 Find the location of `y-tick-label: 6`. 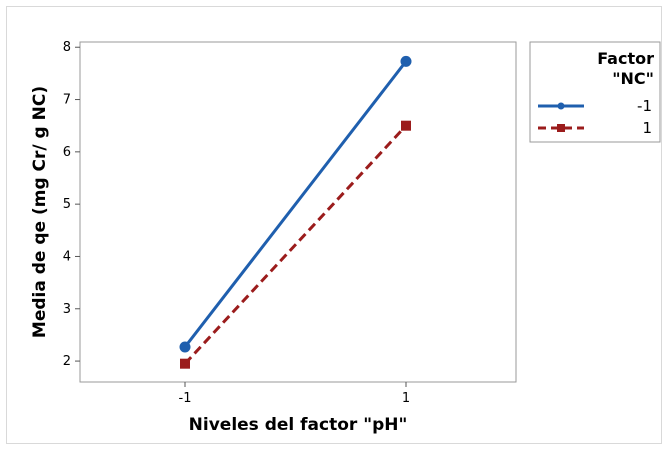

y-tick-label: 6 is located at coordinates (67, 152).